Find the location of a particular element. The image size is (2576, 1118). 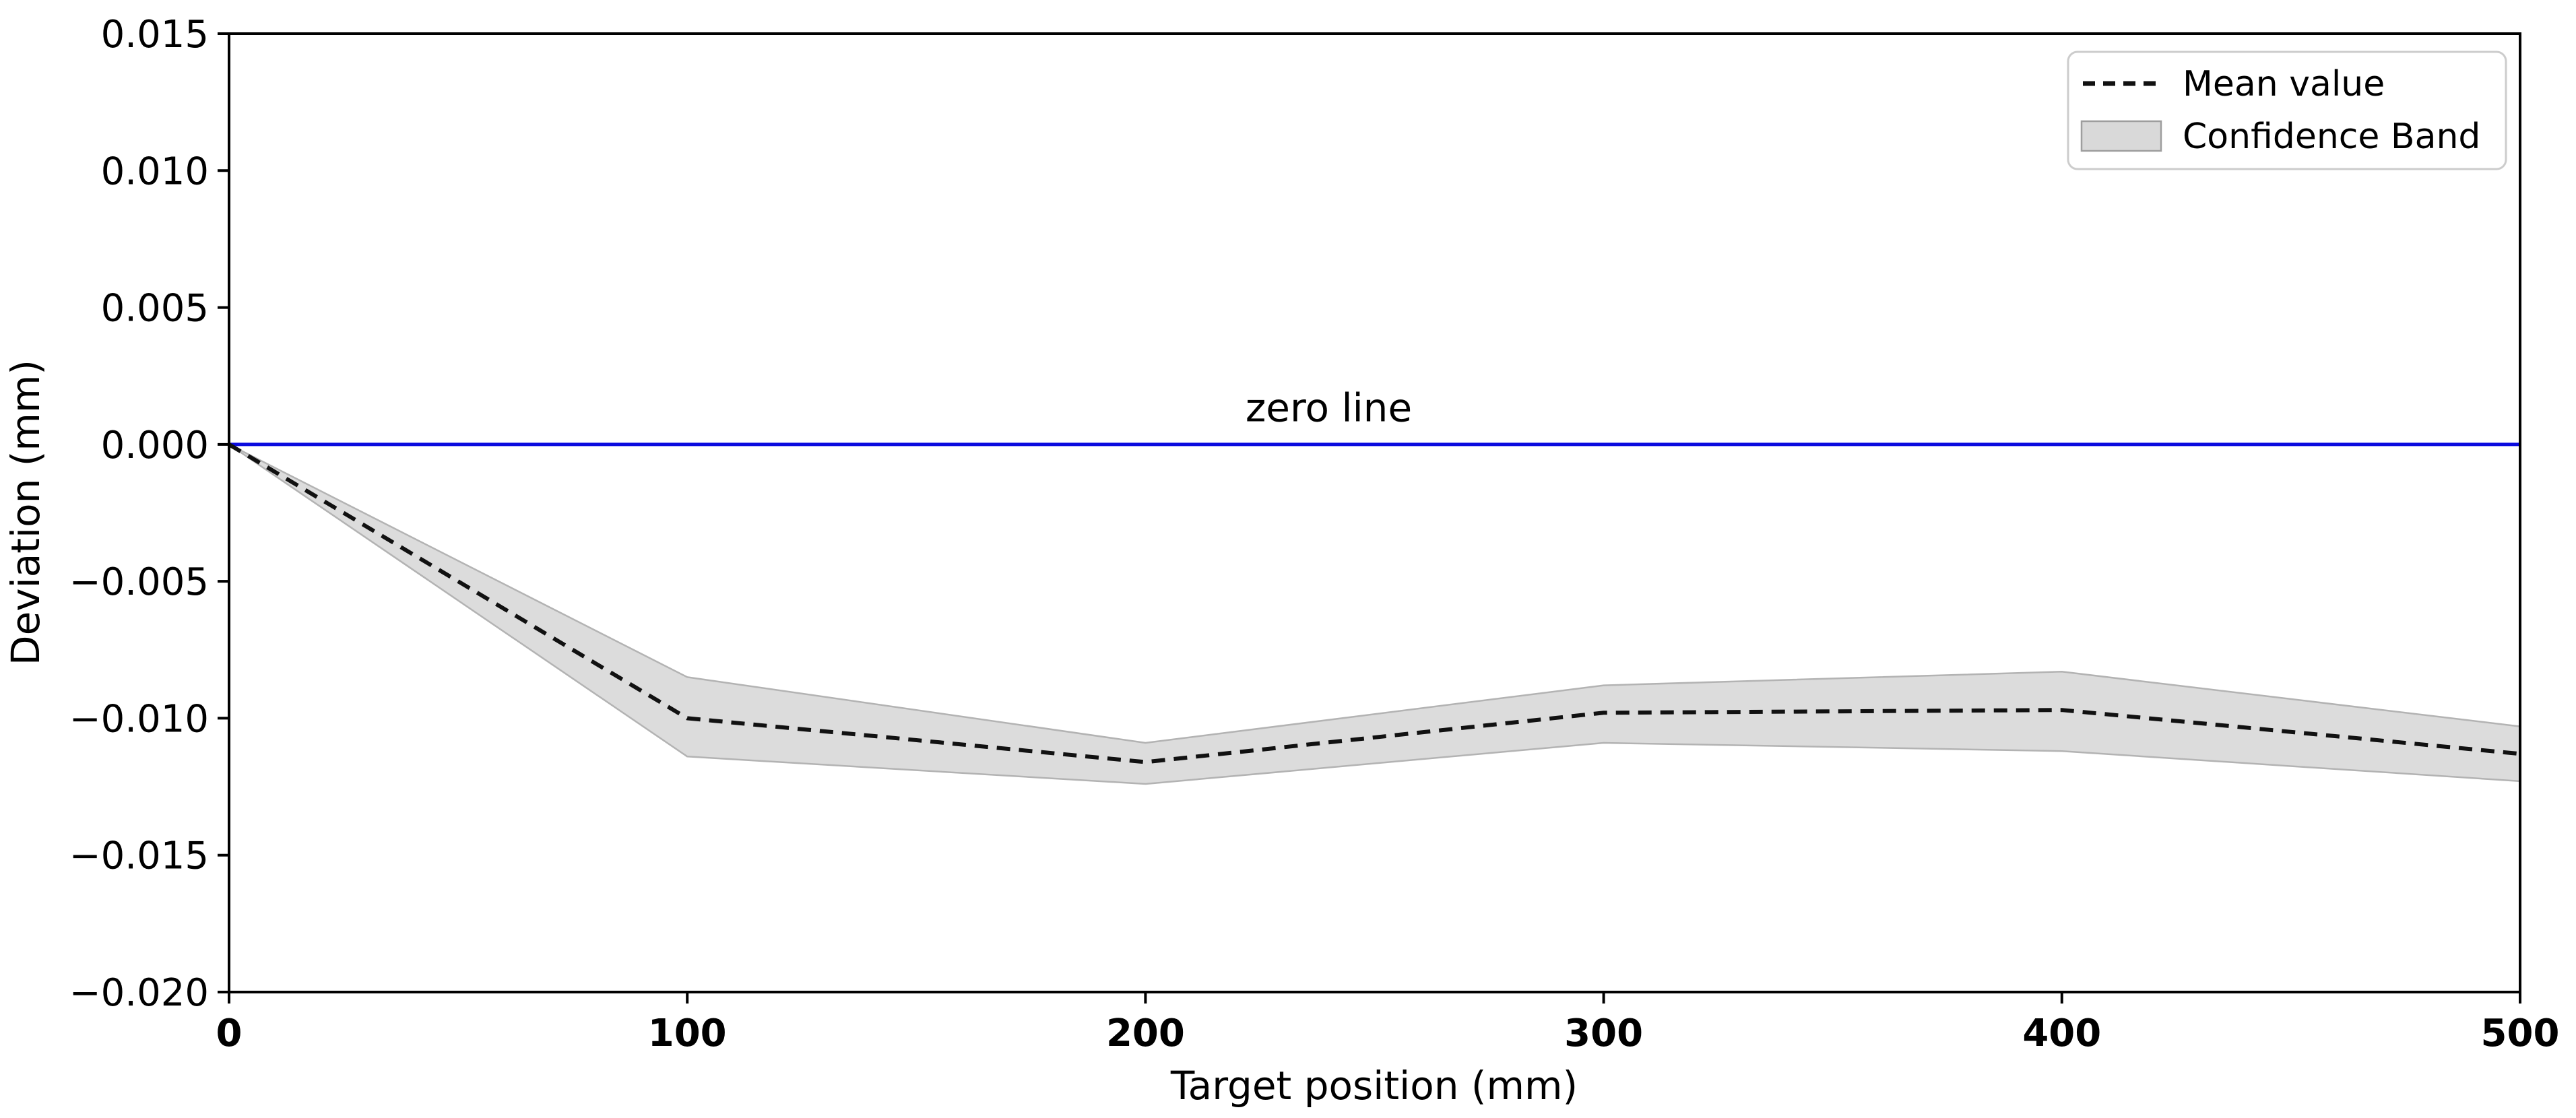

x-tick-label: 0 is located at coordinates (230, 1033).